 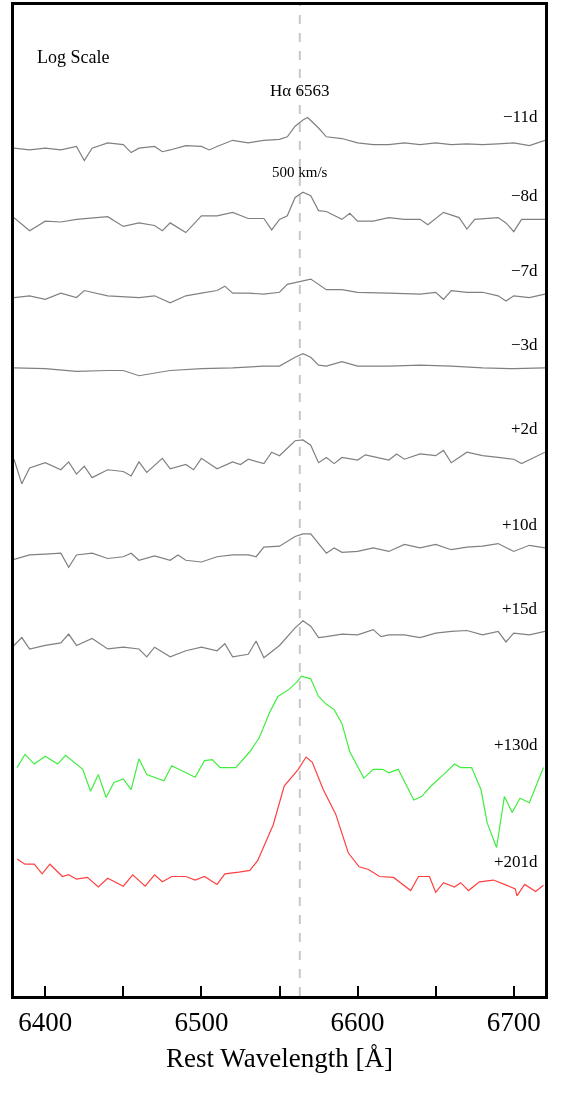 What do you see at coordinates (201, 1022) in the screenshot?
I see `x-tick-label: 6500` at bounding box center [201, 1022].